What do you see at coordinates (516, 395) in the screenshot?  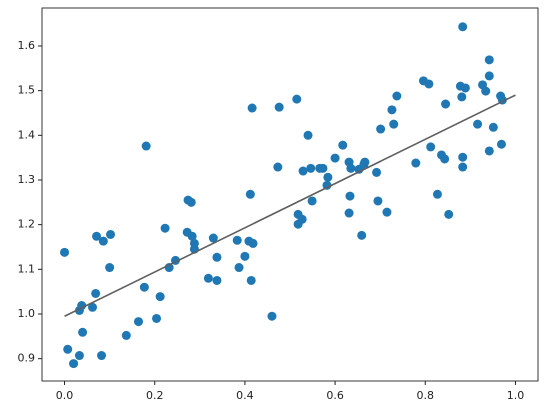 I see `x-tick-label: 1.0` at bounding box center [516, 395].